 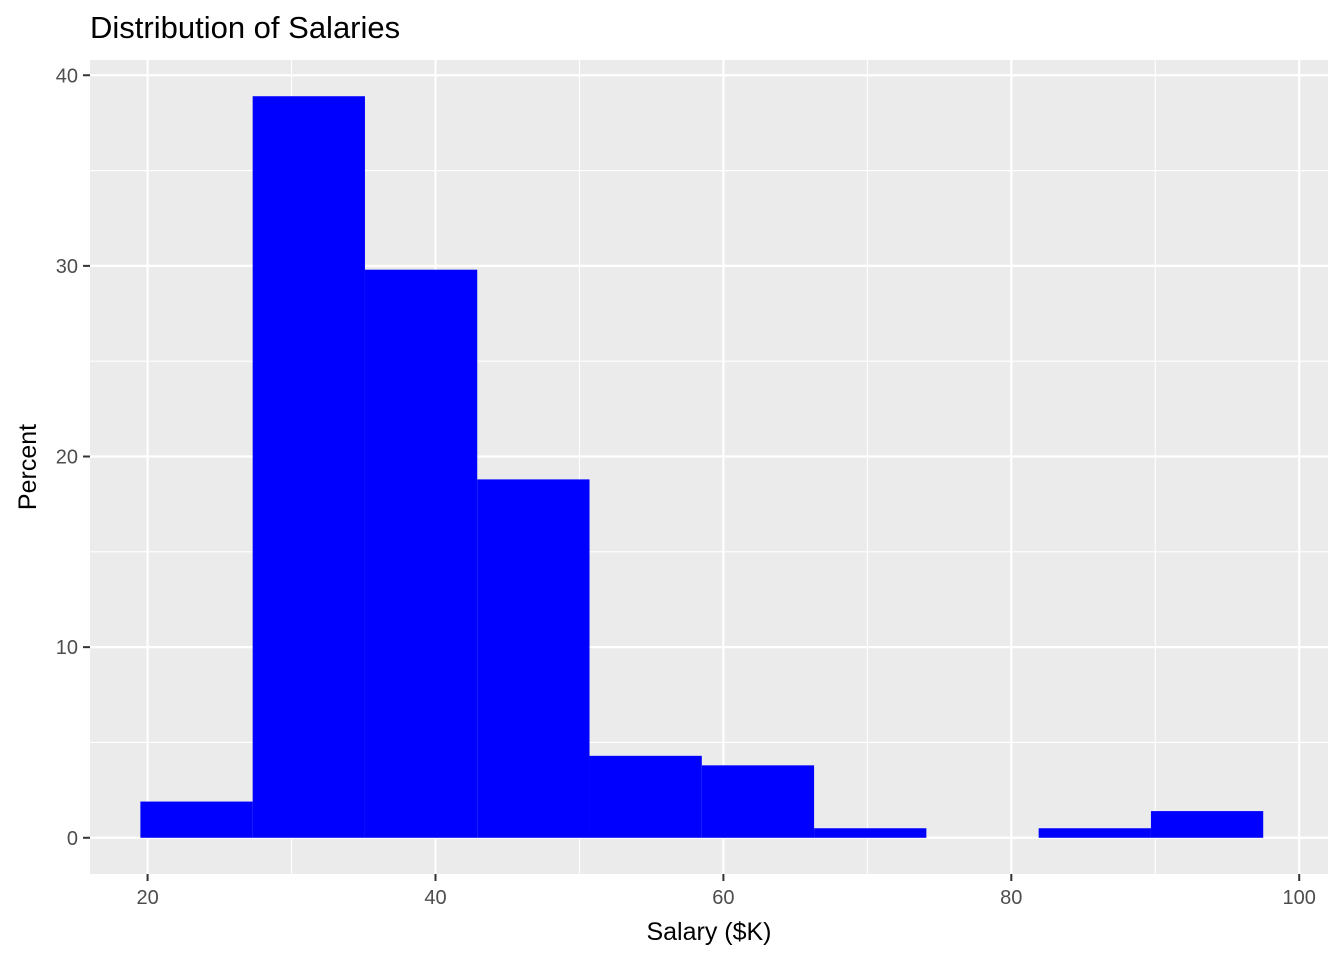 I want to click on x-axis: 20 40 60 80 100, so click(x=726, y=891).